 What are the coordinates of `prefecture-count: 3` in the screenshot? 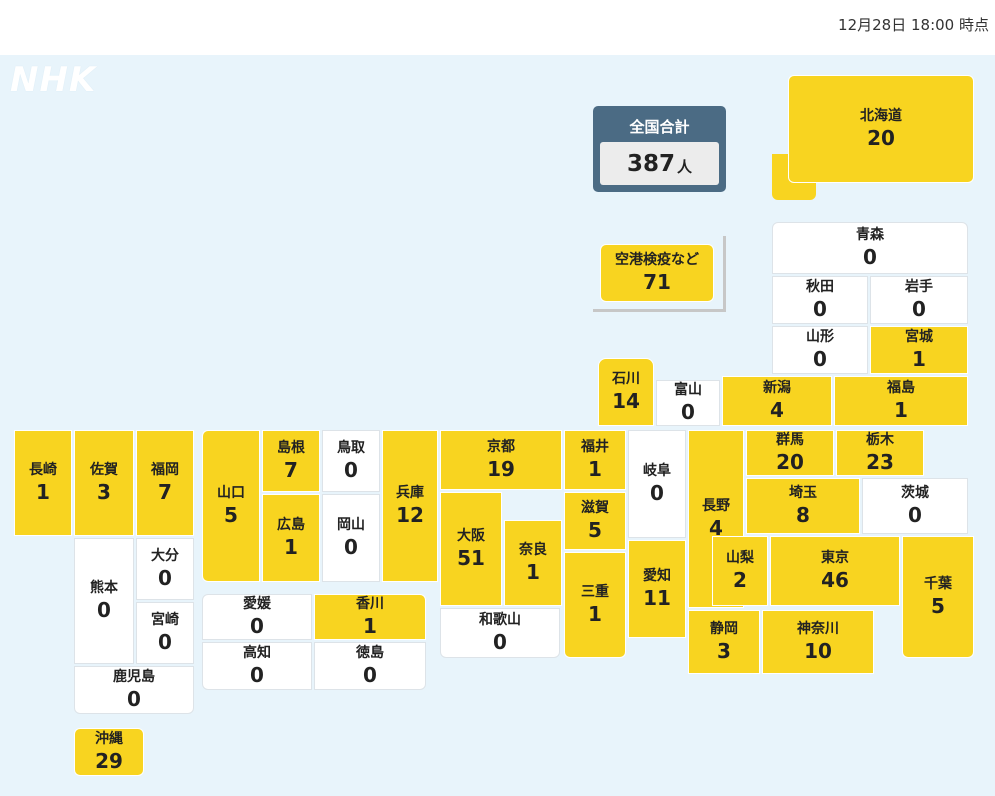 It's located at (724, 650).